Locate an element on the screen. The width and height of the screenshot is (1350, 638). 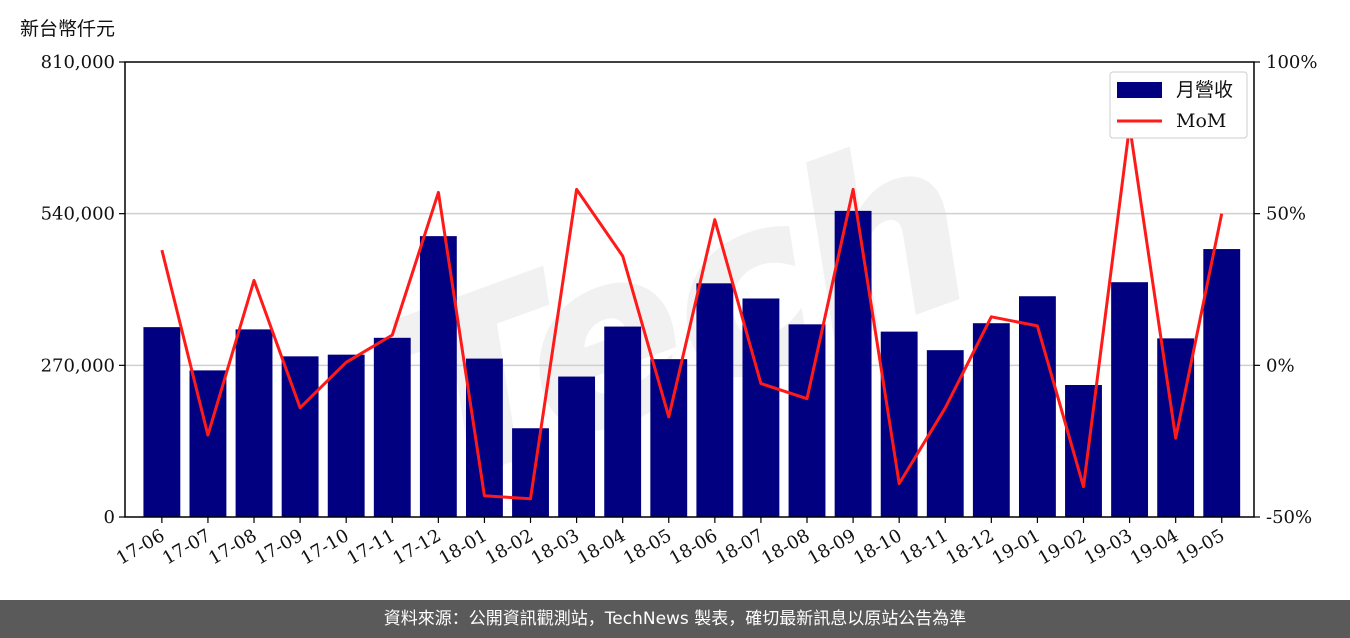
x-tick-label: 18-04 is located at coordinates (601, 547).